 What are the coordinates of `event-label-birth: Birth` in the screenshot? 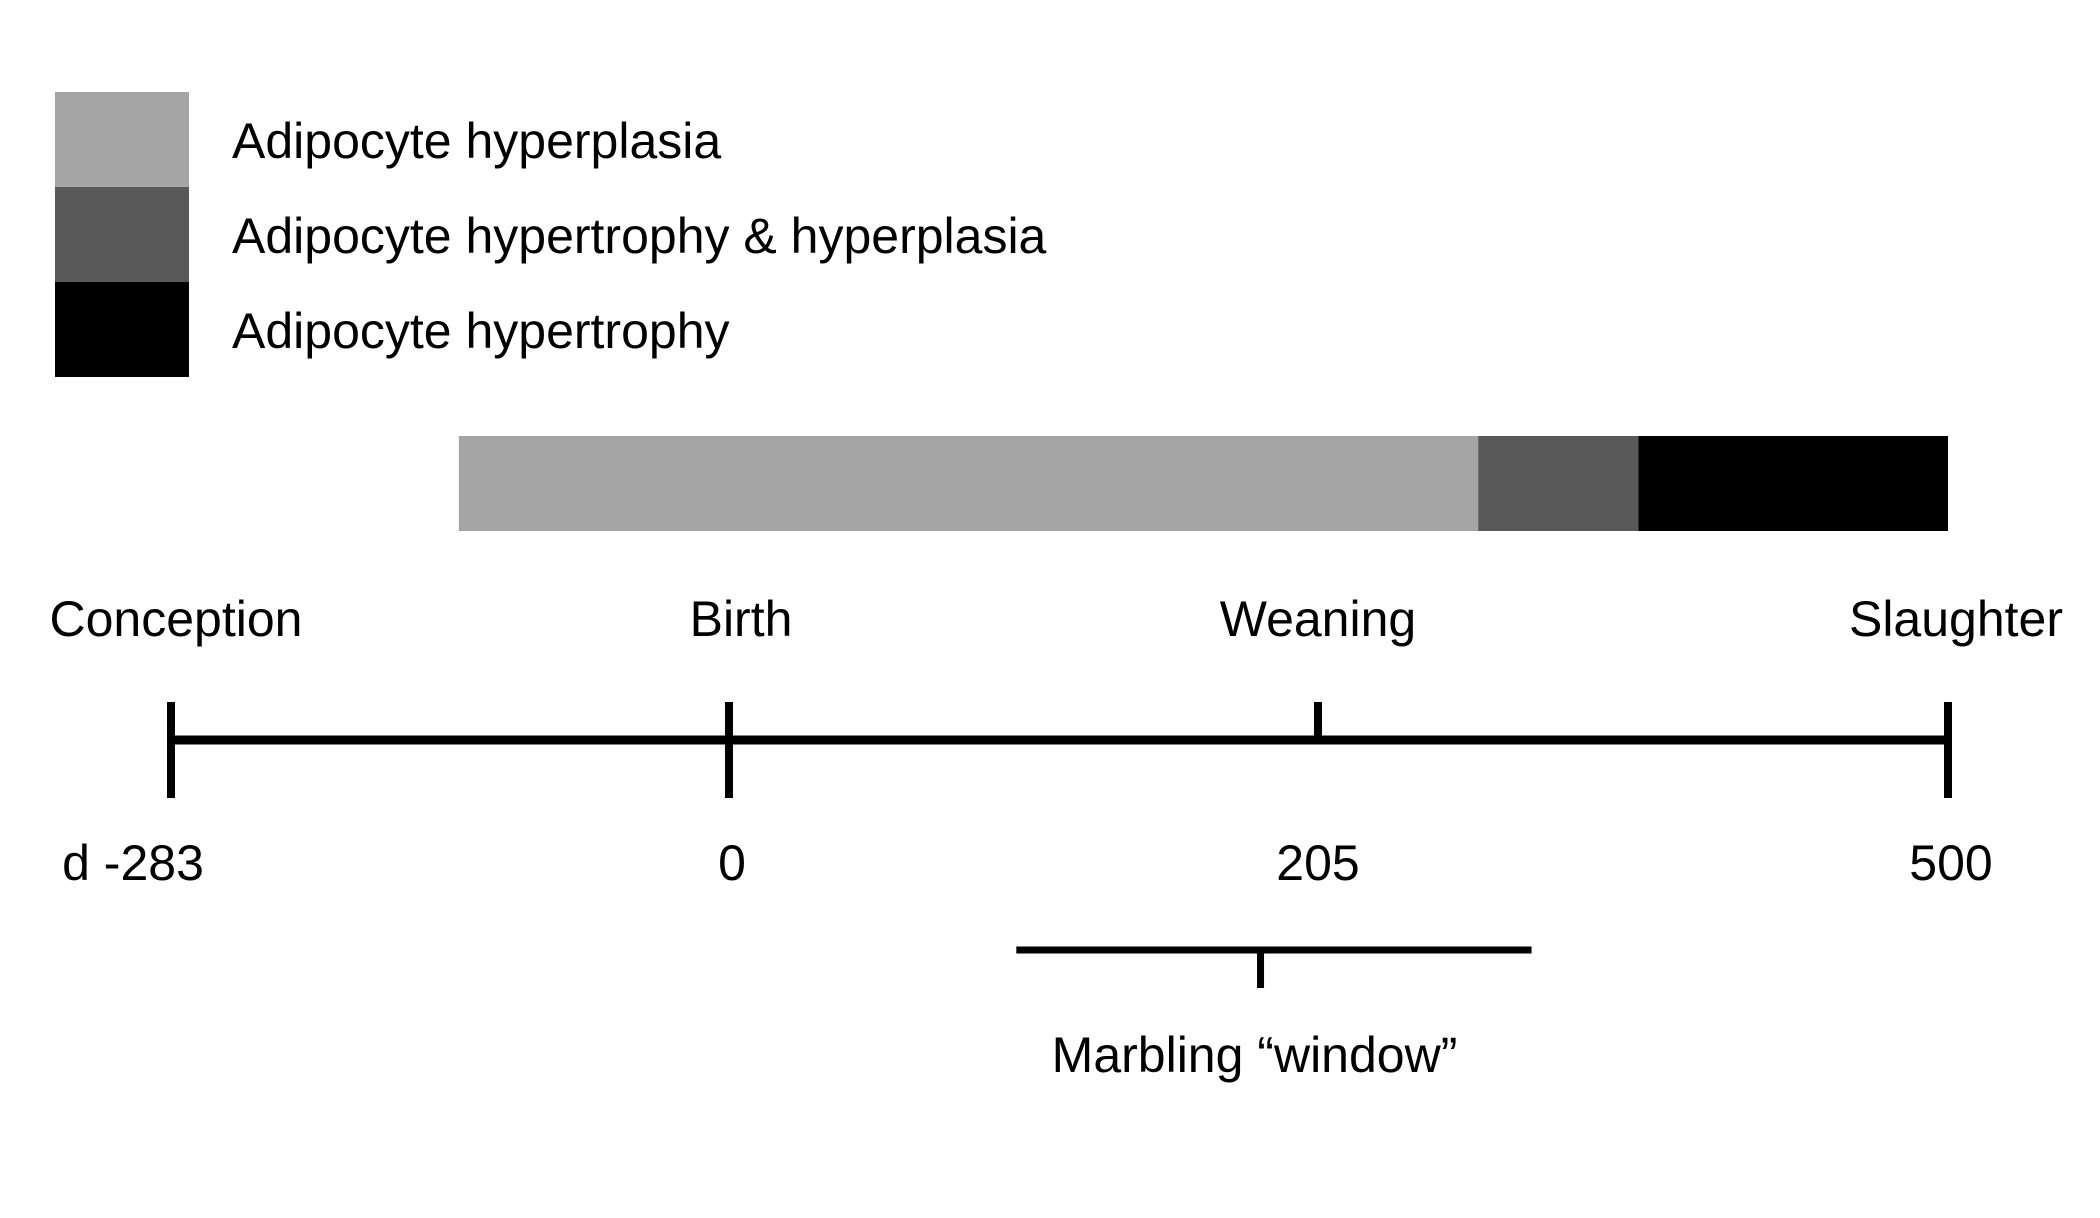 It's located at (741, 619).